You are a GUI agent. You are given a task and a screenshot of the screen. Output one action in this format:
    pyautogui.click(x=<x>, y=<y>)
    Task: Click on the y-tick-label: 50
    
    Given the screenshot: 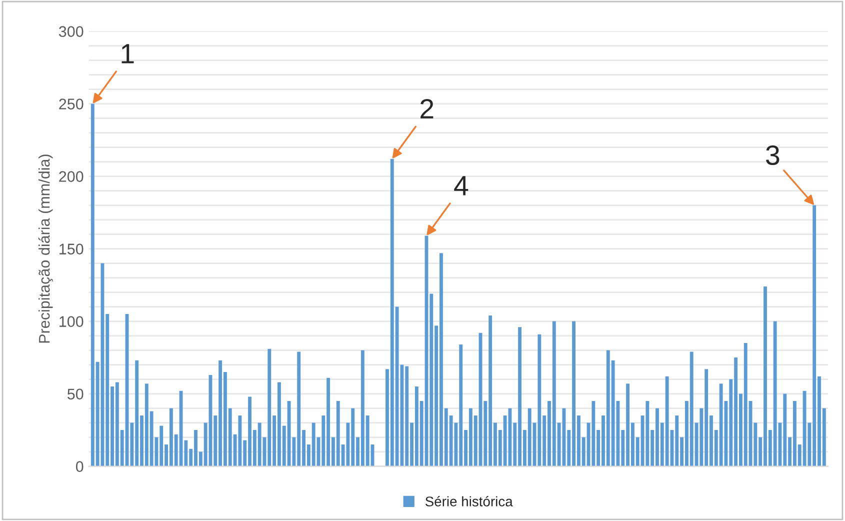 What is the action you would take?
    pyautogui.click(x=75, y=394)
    